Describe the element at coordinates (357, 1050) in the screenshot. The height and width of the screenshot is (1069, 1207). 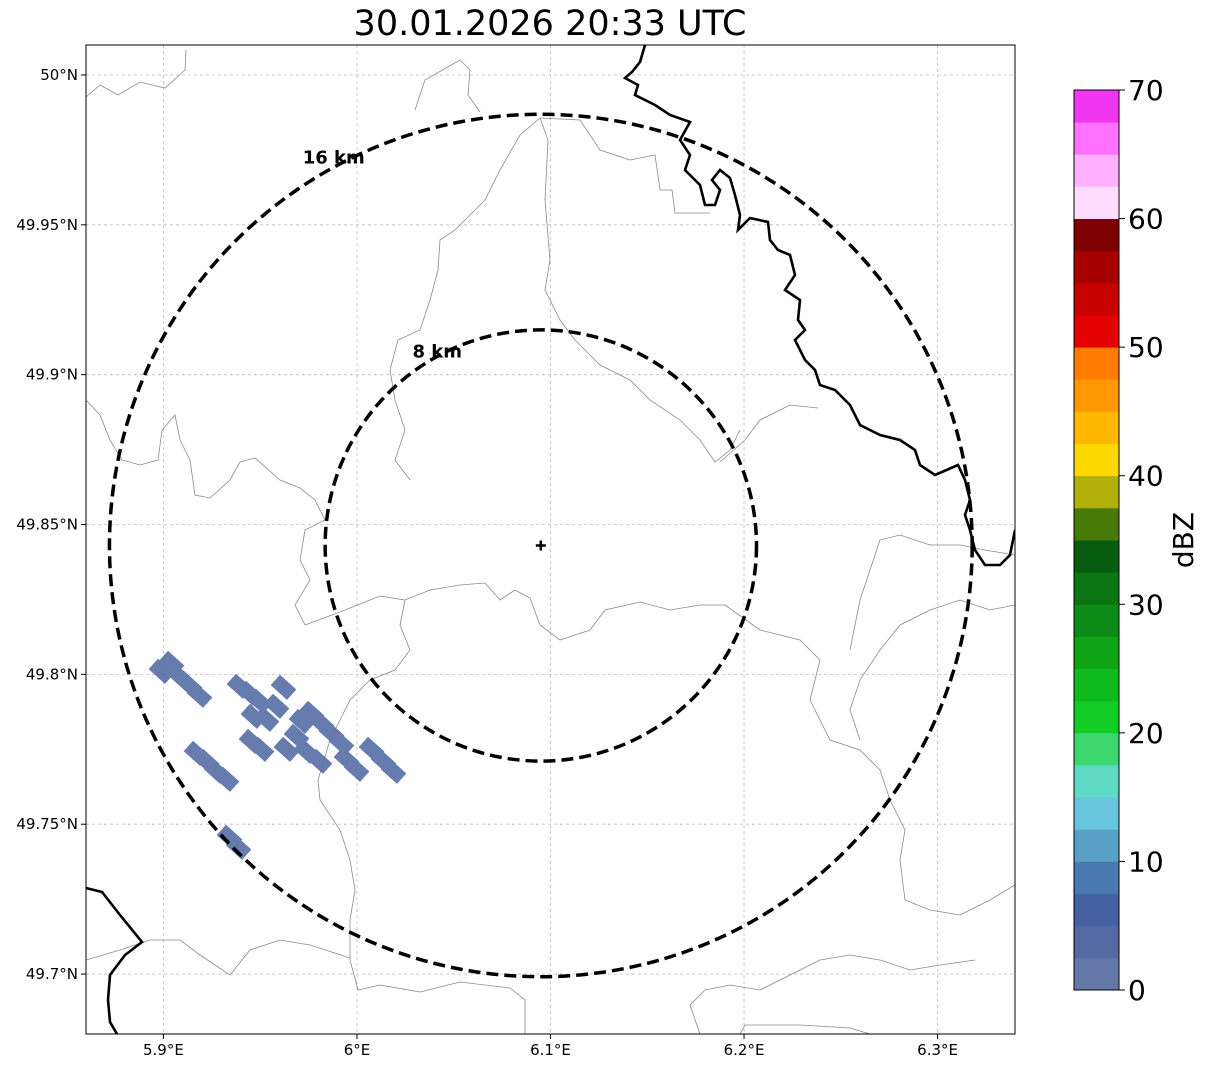
I see `lon-tick-label: 6°E` at that location.